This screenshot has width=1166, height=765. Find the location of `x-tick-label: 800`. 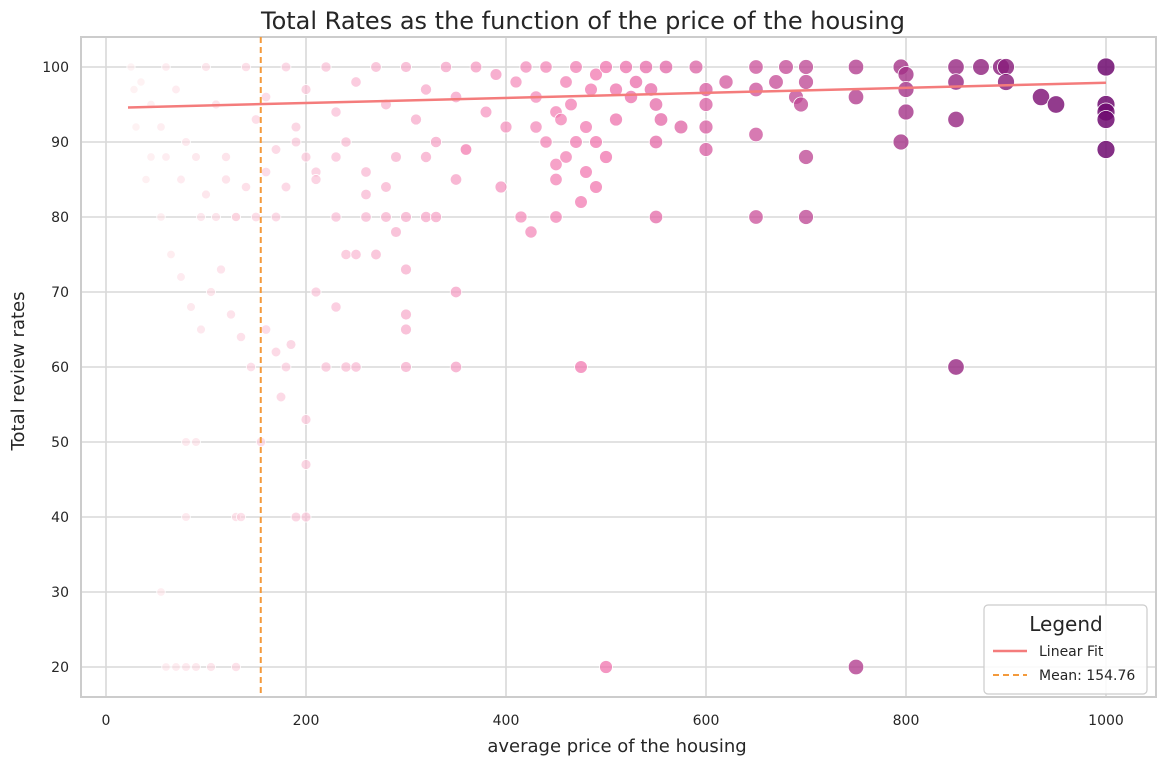

x-tick-label: 800 is located at coordinates (906, 721).